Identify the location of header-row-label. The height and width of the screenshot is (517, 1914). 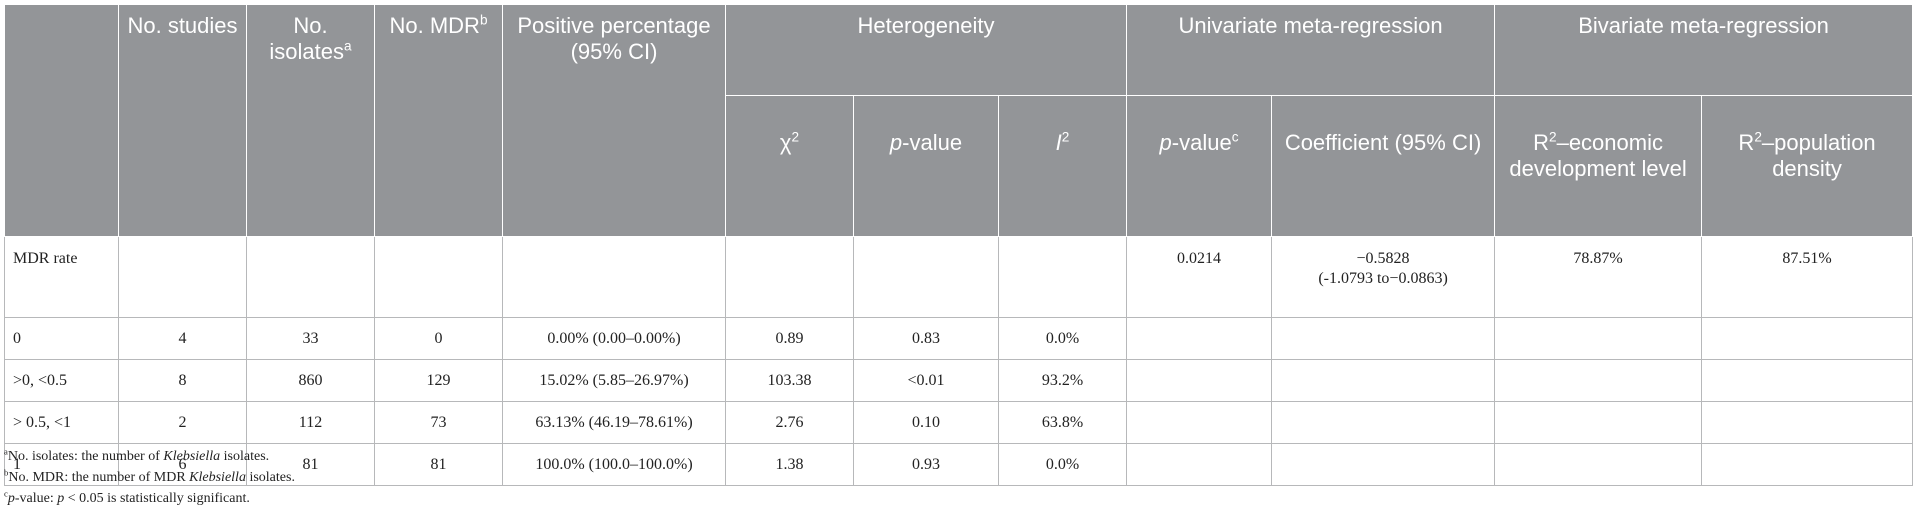
(61, 120).